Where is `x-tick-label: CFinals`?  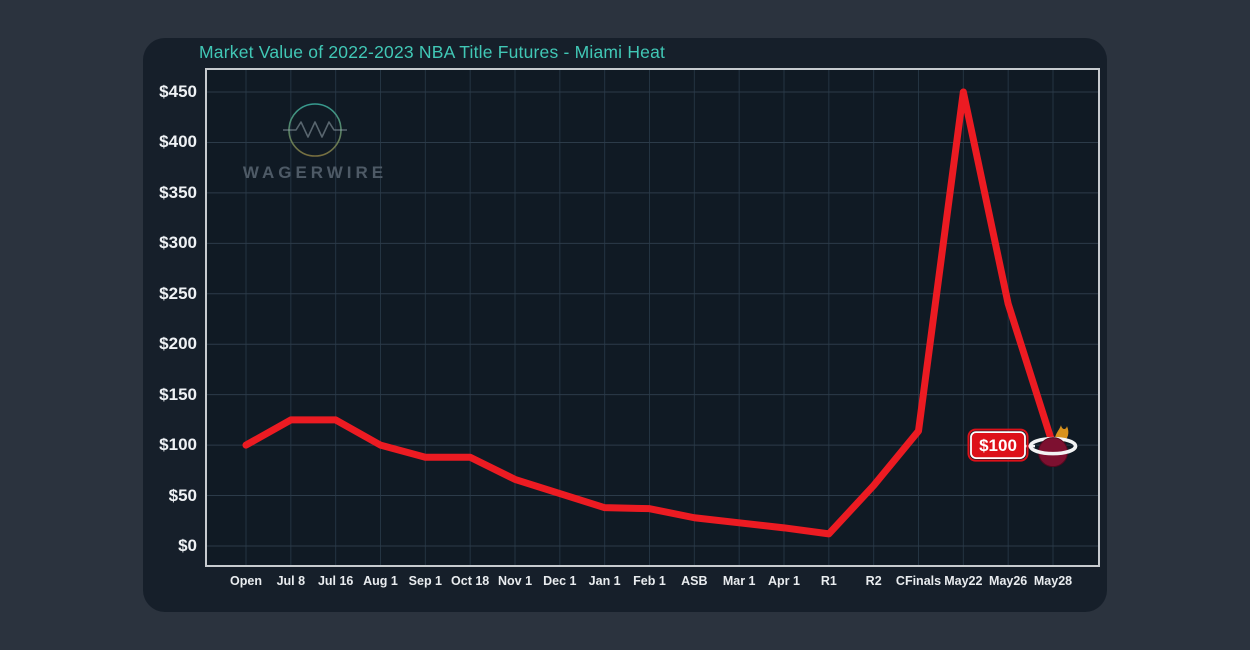 x-tick-label: CFinals is located at coordinates (918, 581).